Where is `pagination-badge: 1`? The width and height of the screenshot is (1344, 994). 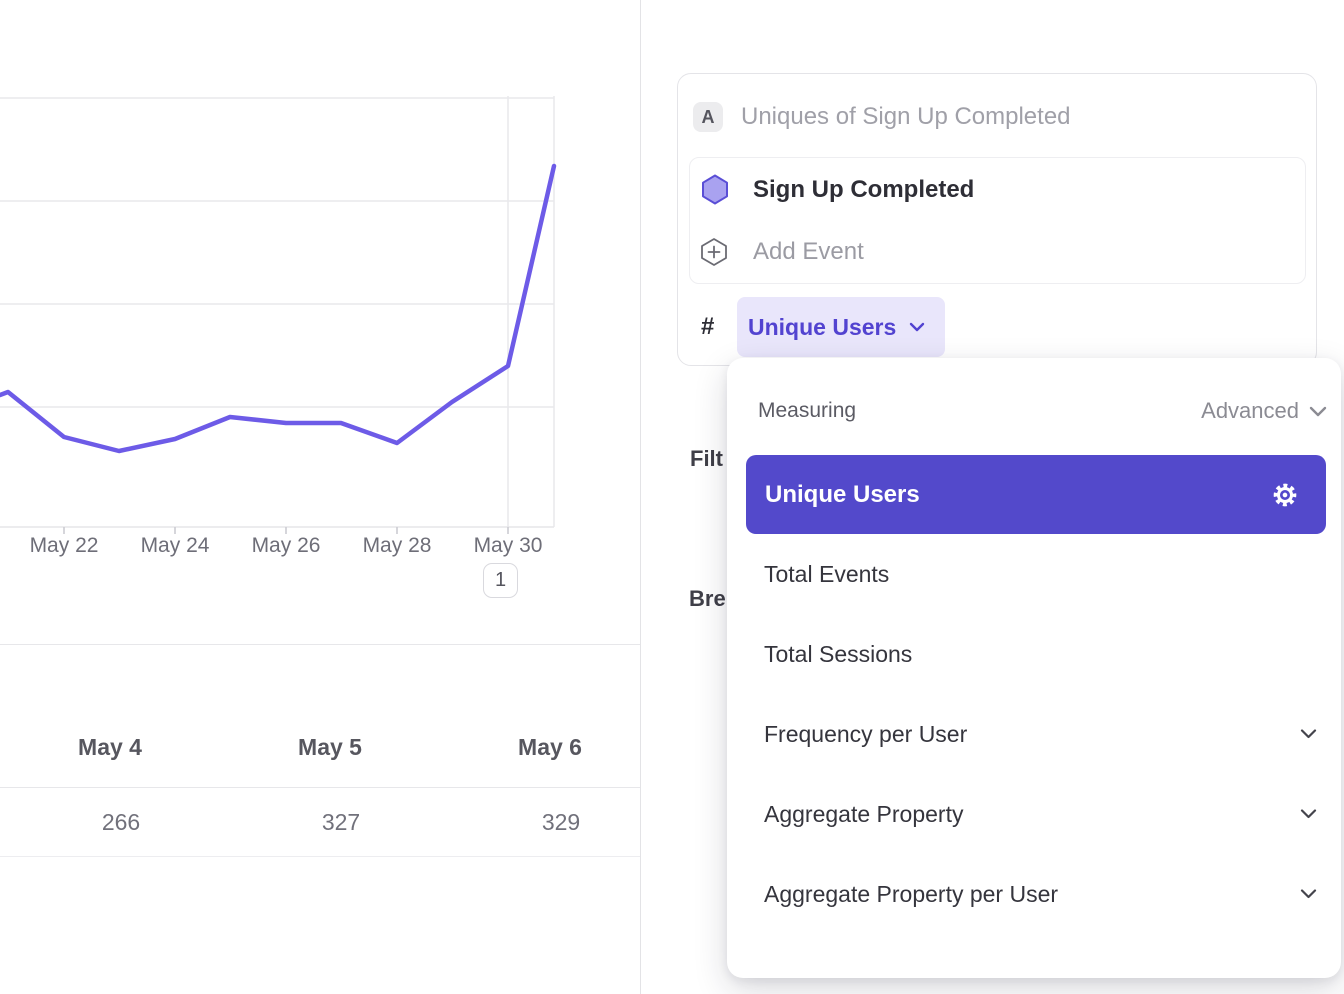
pagination-badge: 1 is located at coordinates (500, 580).